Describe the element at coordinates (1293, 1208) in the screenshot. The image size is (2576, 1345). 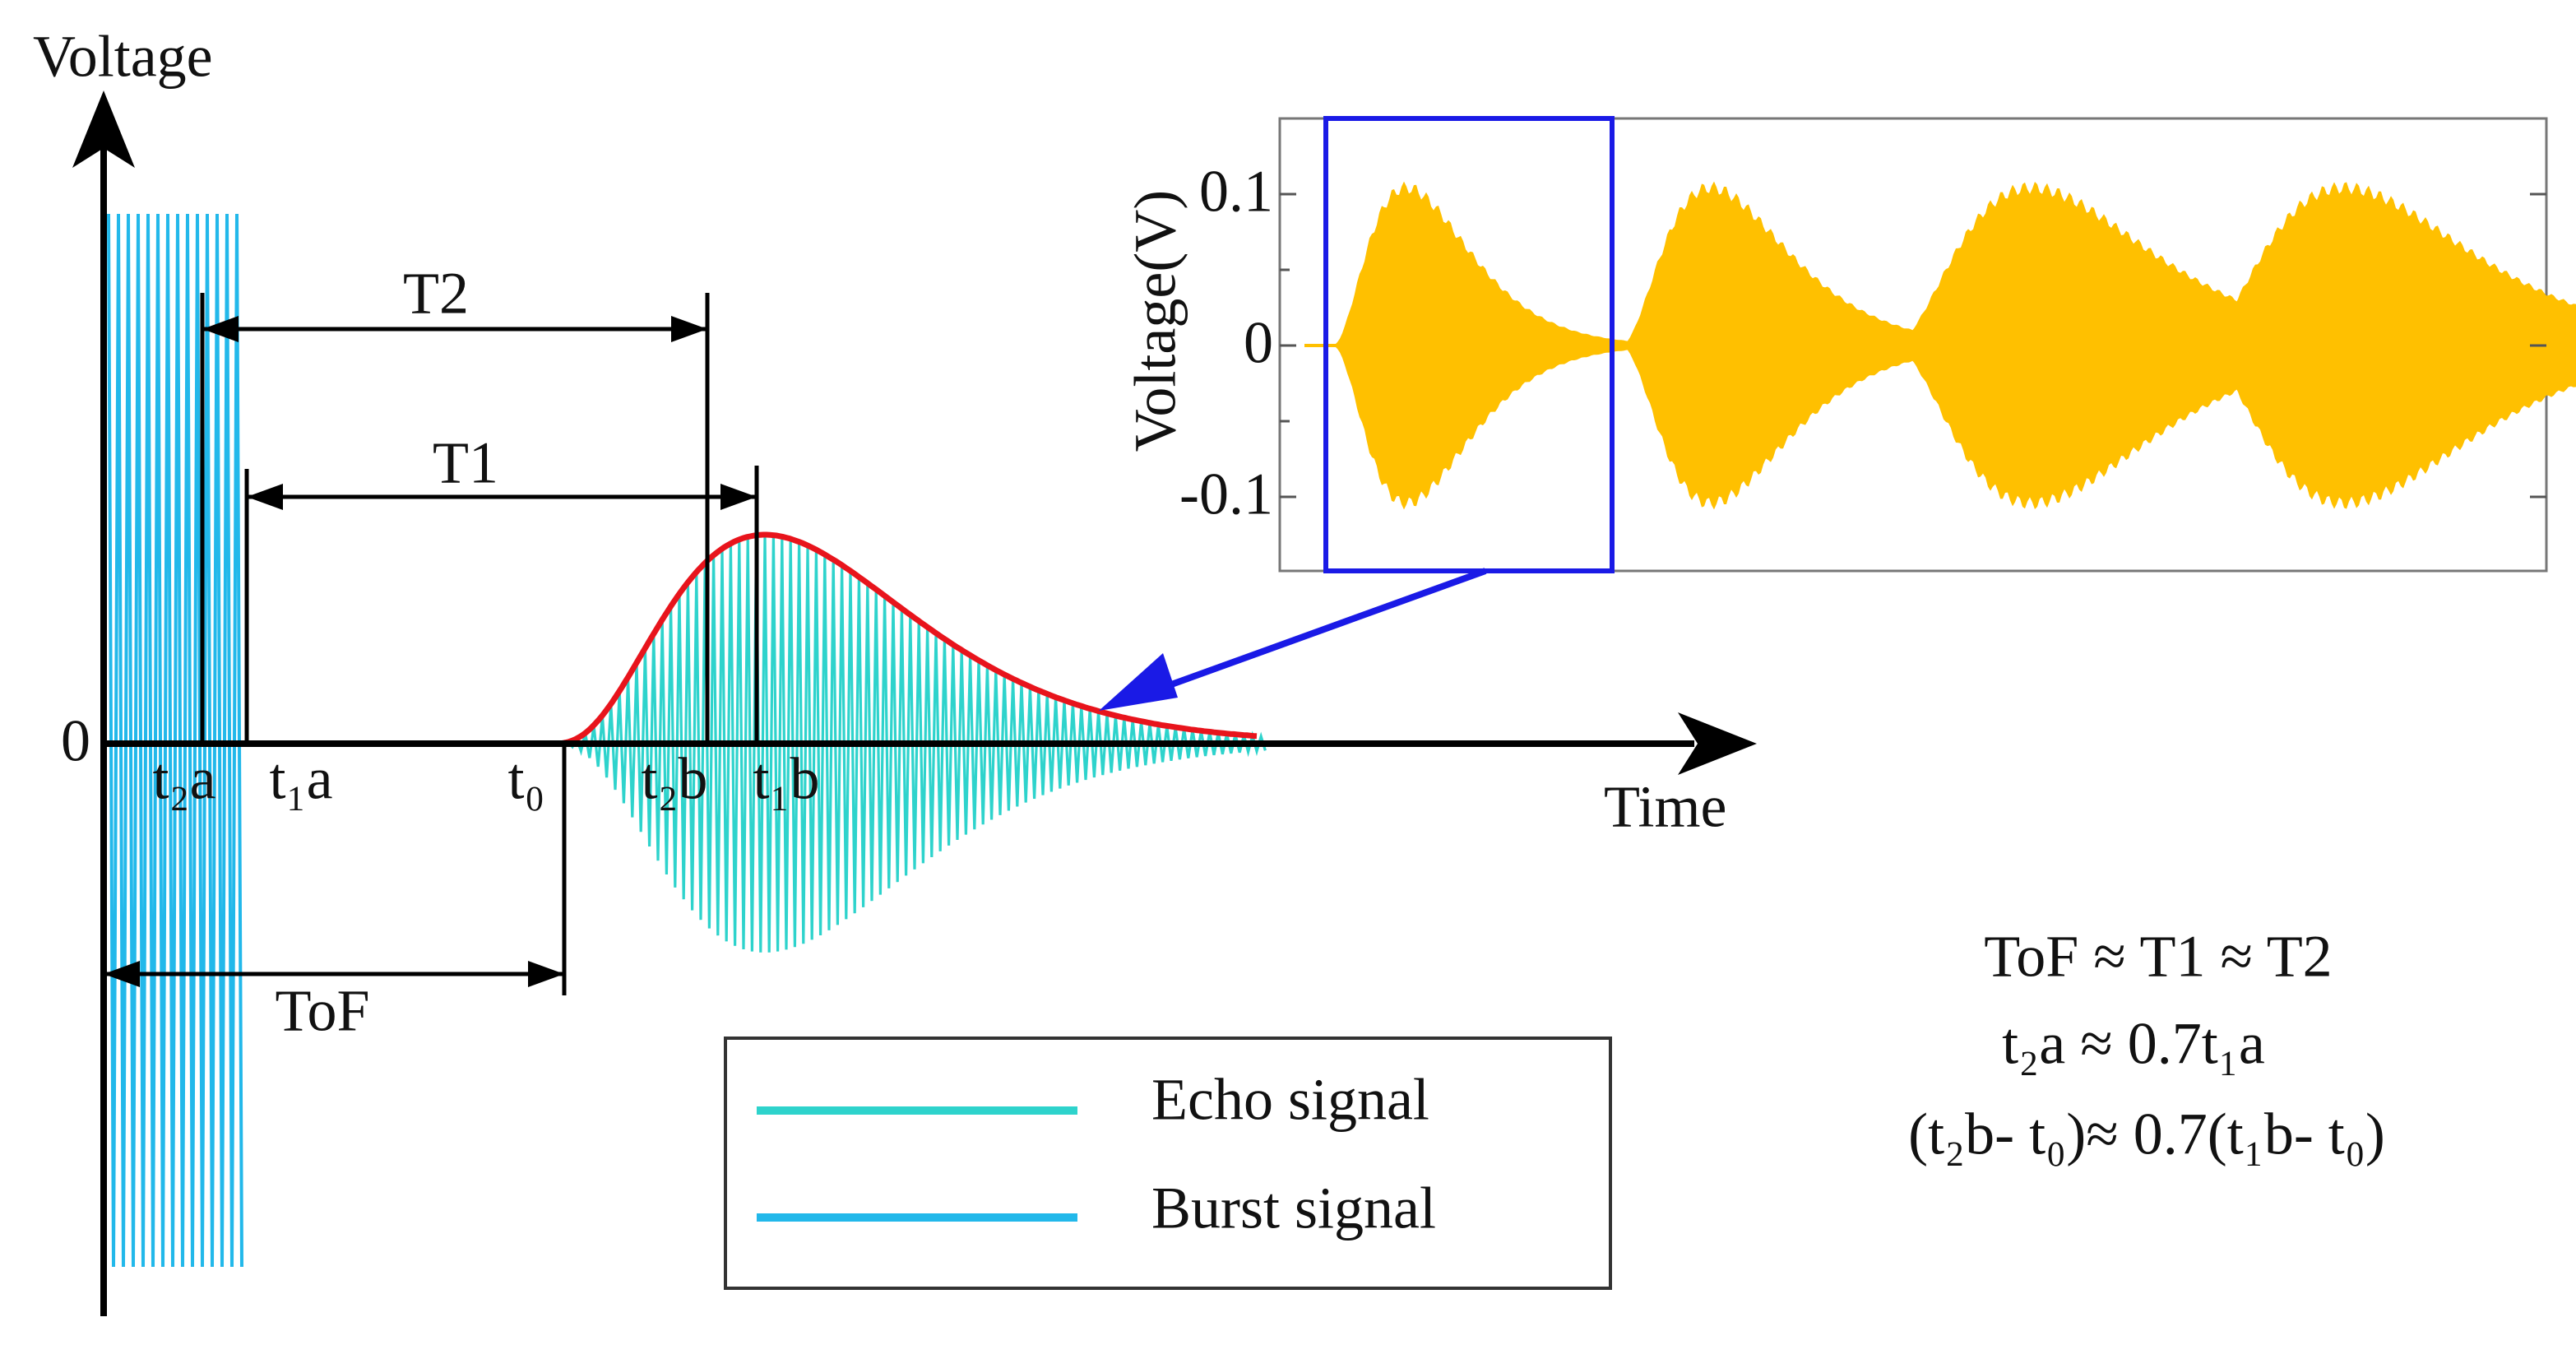
I see `legend-label: Burst signal` at that location.